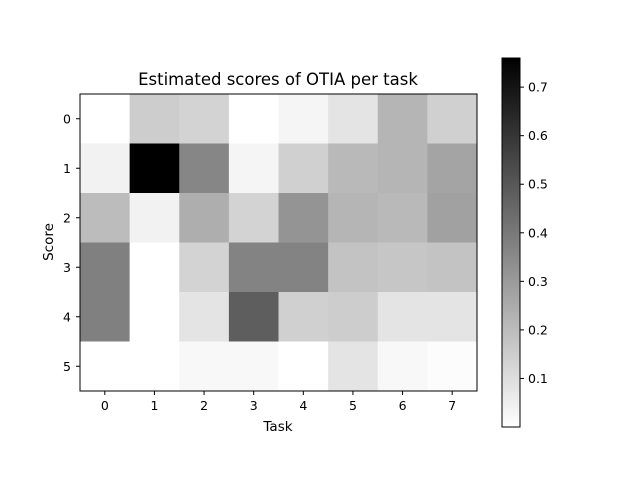 Image resolution: width=640 pixels, height=480 pixels. Describe the element at coordinates (49, 242) in the screenshot. I see `y-axis-label: Score` at that location.